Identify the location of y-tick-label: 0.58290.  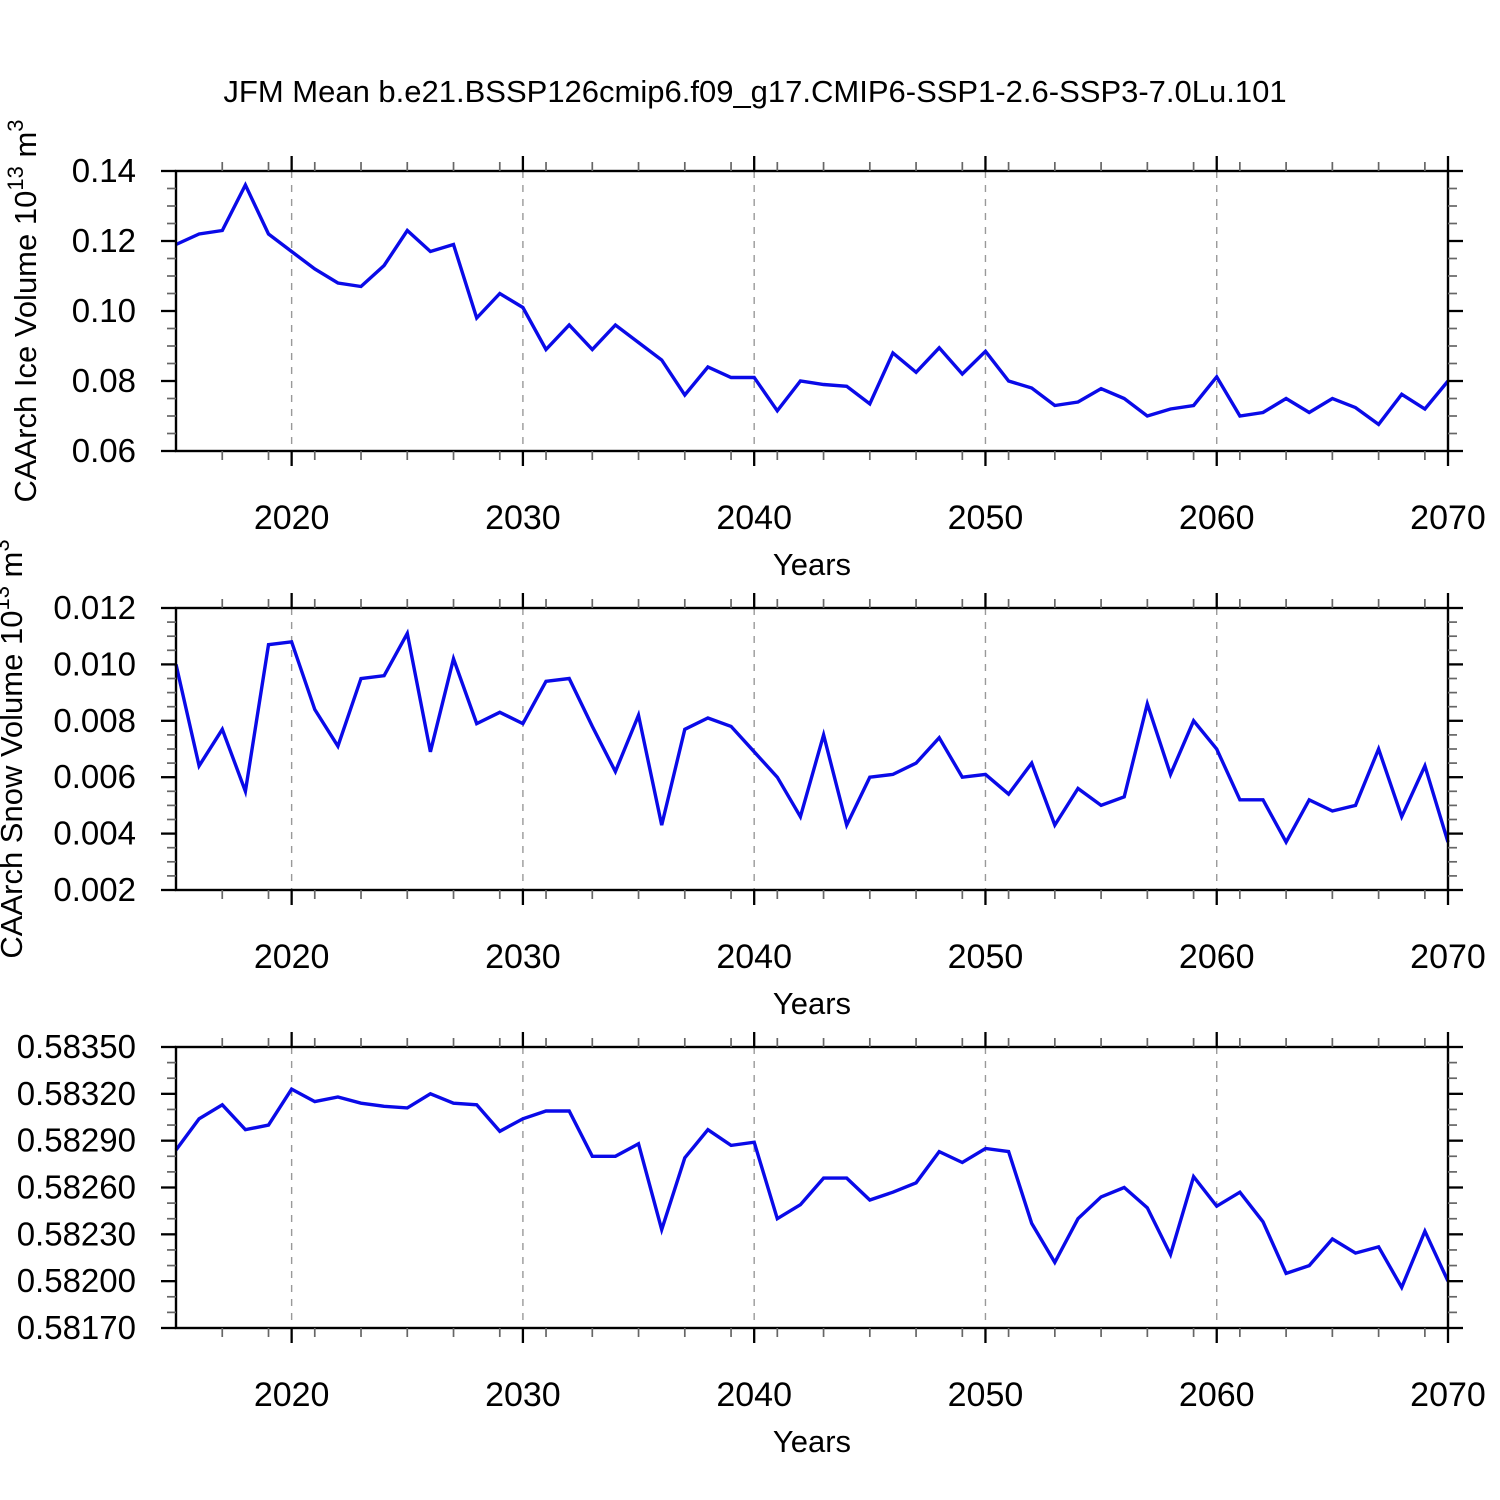
(76, 1140).